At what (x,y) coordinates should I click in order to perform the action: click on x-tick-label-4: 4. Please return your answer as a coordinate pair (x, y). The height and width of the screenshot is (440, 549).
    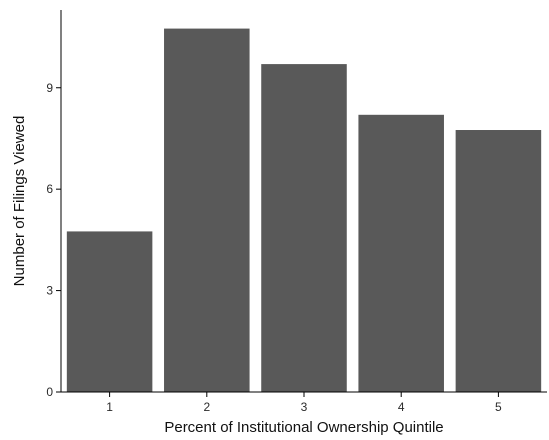
    Looking at the image, I should click on (401, 407).